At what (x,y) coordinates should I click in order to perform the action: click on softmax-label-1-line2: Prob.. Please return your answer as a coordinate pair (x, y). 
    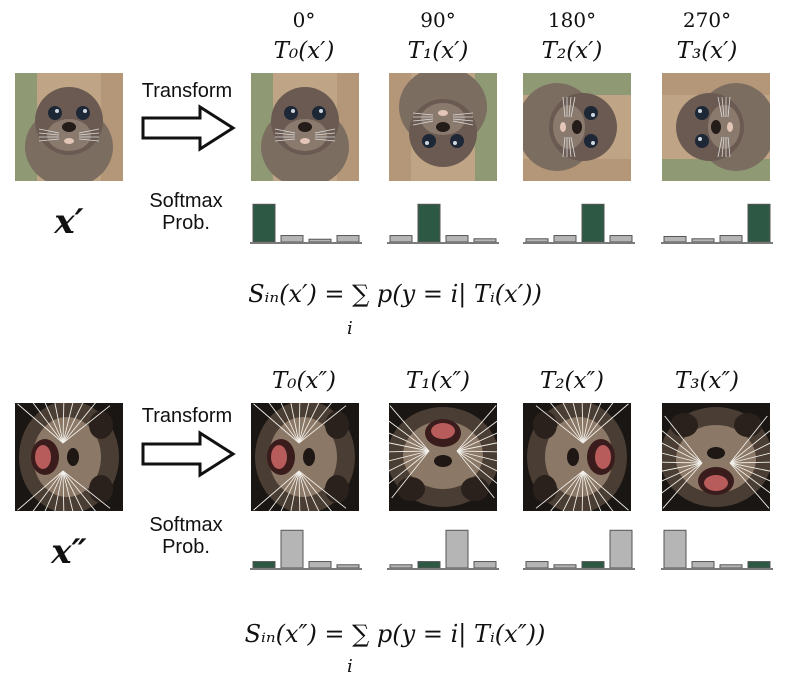
    Looking at the image, I should click on (186, 223).